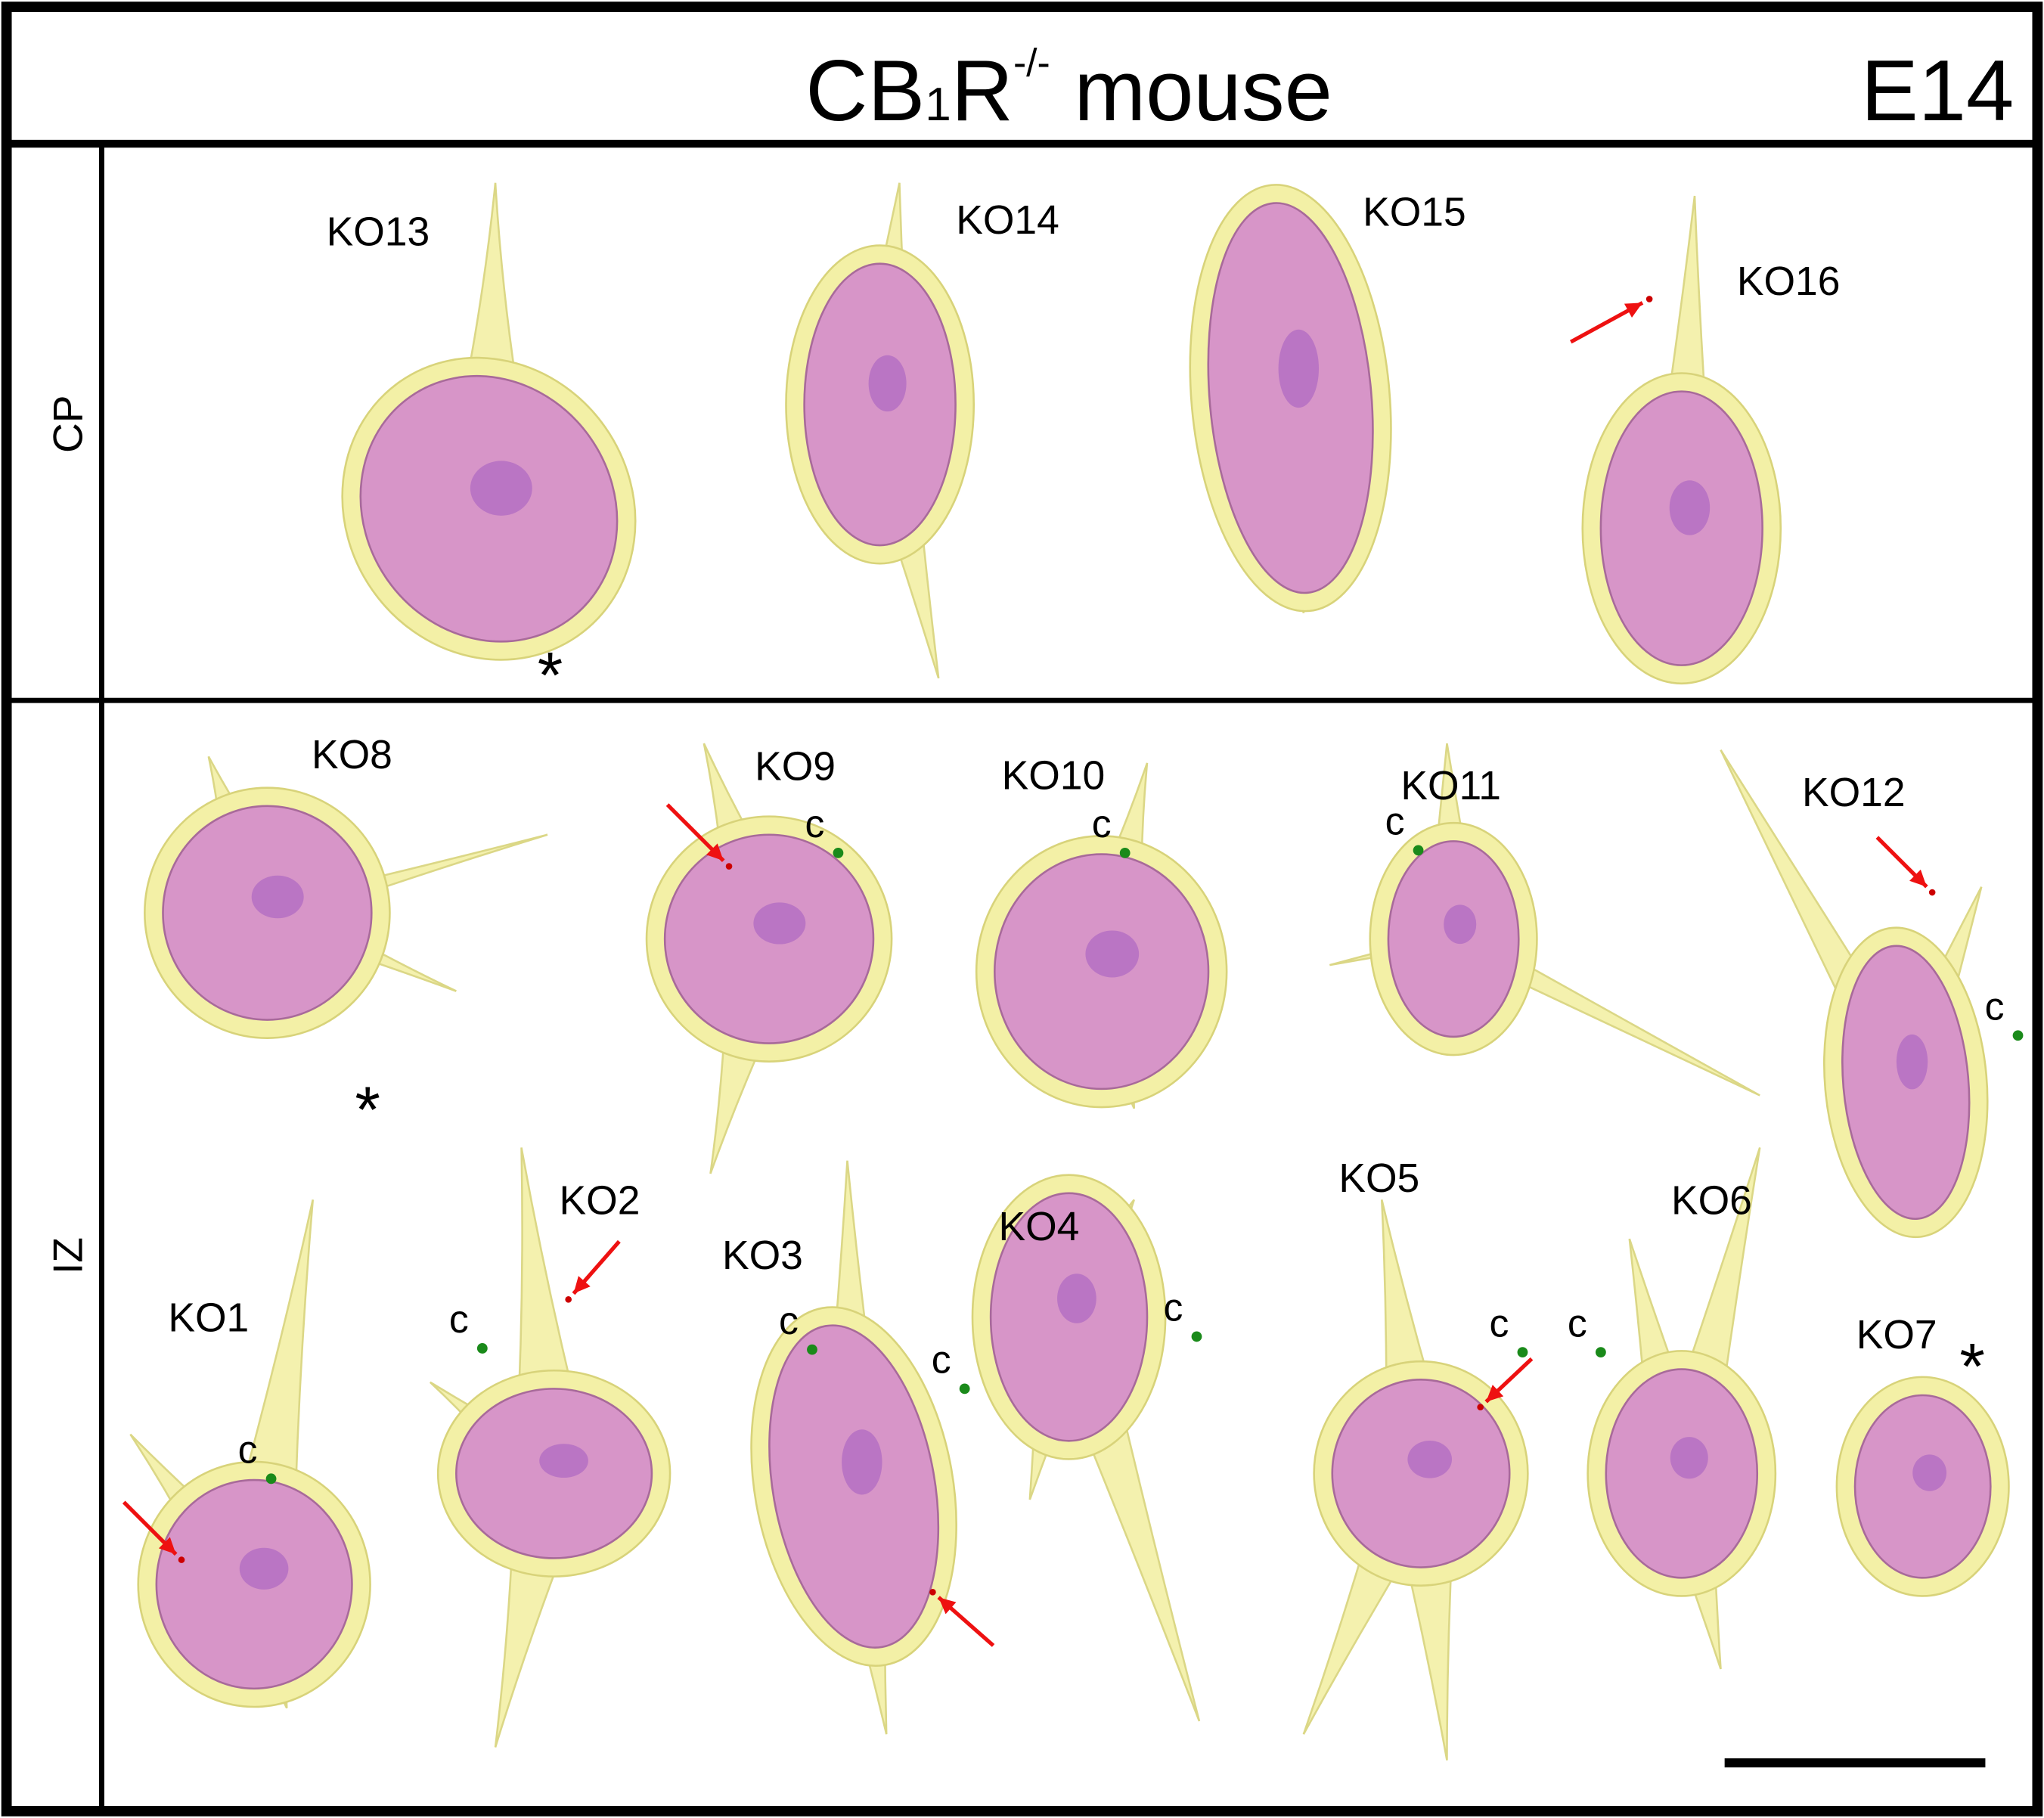 The height and width of the screenshot is (1818, 2044). What do you see at coordinates (1008, 220) in the screenshot?
I see `cell-label: KO14` at bounding box center [1008, 220].